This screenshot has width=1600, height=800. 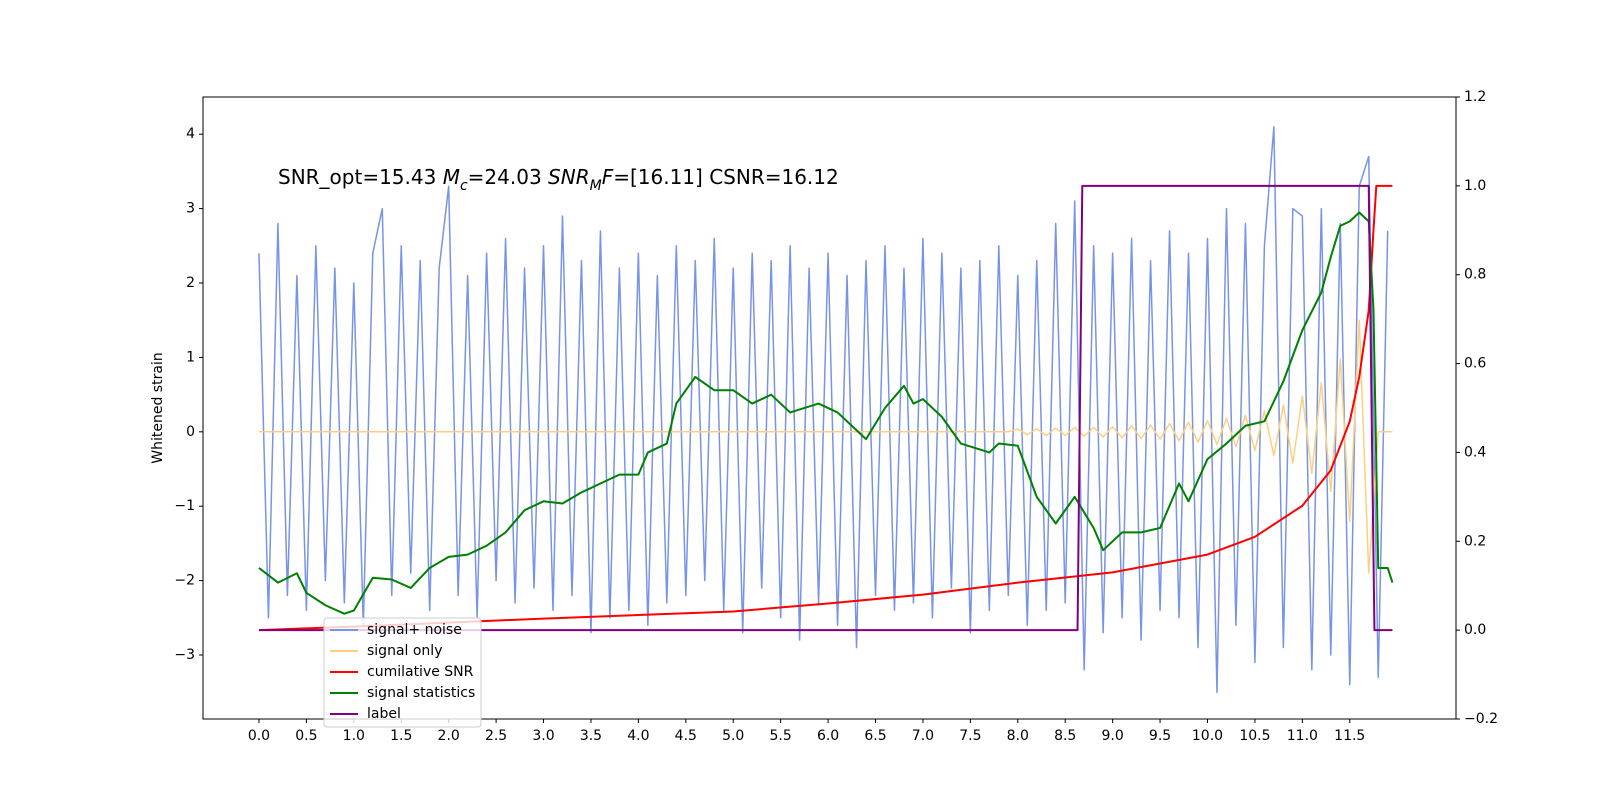 What do you see at coordinates (1475, 364) in the screenshot?
I see `y2-tick-label: 0.6` at bounding box center [1475, 364].